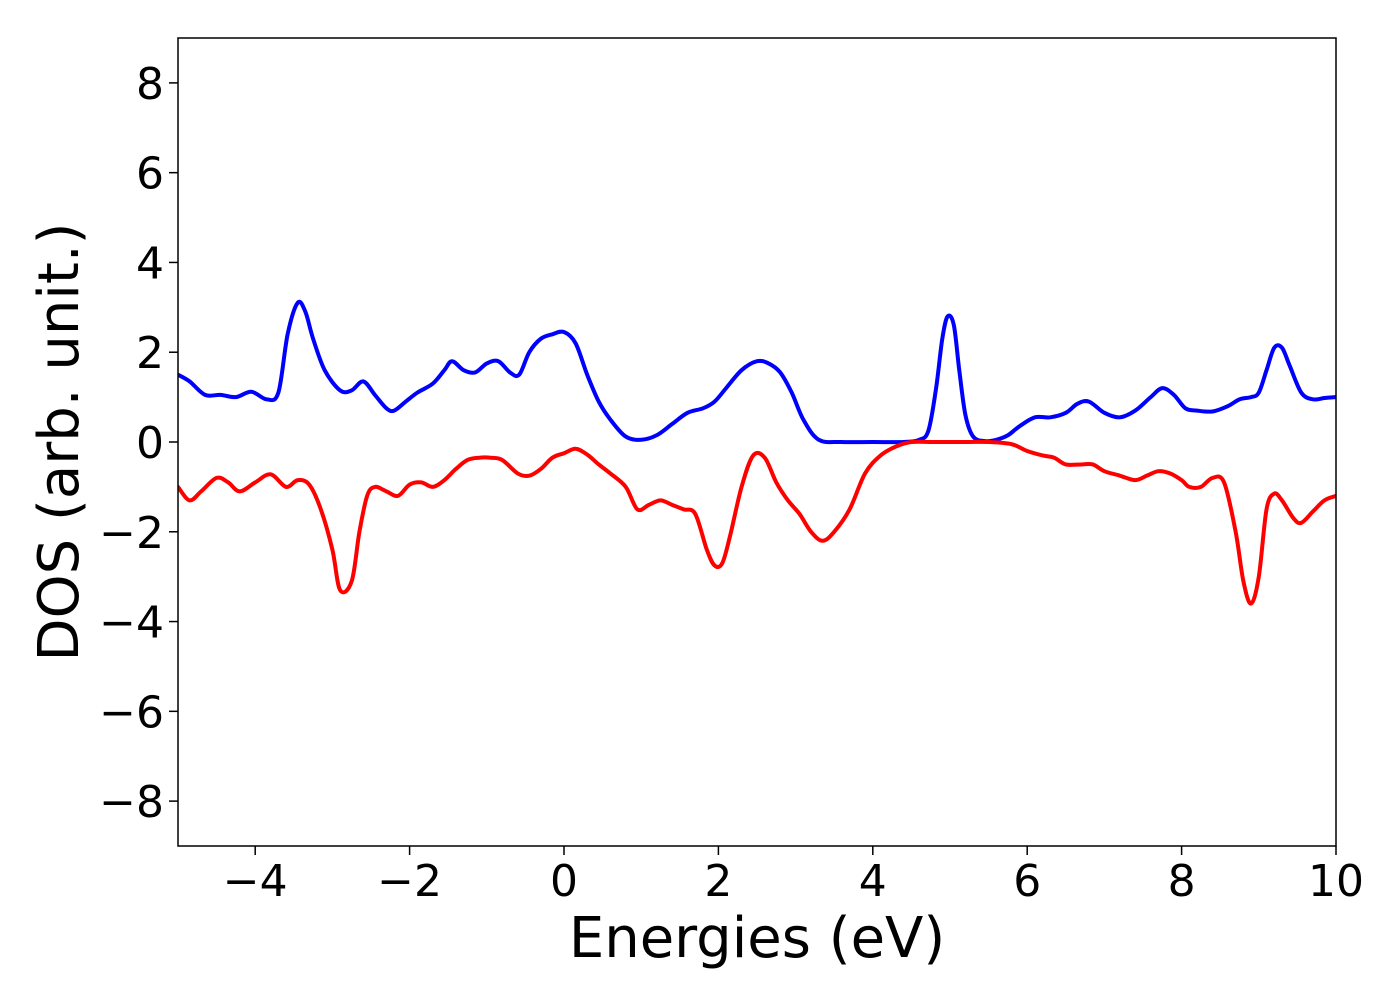 This screenshot has width=1400, height=1000. I want to click on x-axis-label: Energies (eV), so click(757, 938).